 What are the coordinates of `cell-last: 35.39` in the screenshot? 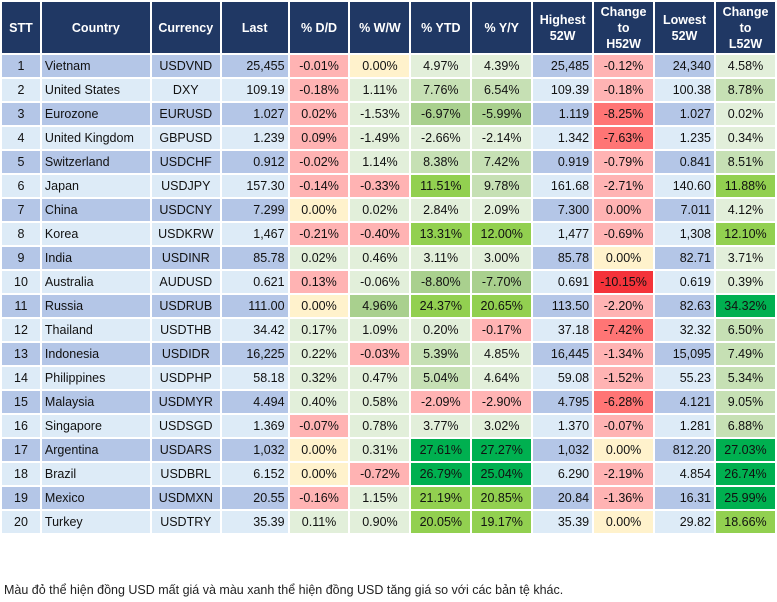 It's located at (254, 522).